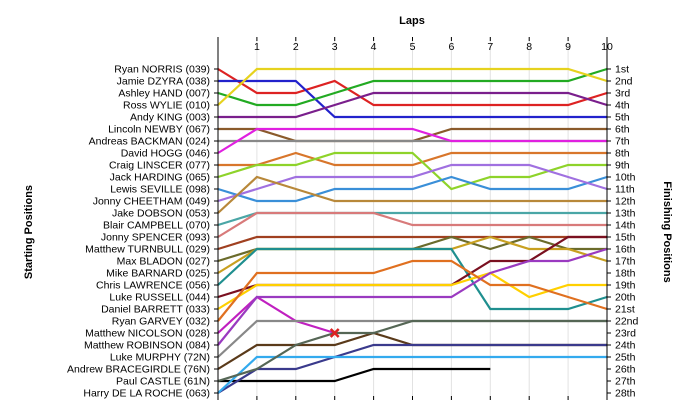 The width and height of the screenshot is (700, 420). I want to click on starting-label: Ryan GARVEY (032), so click(161, 322).